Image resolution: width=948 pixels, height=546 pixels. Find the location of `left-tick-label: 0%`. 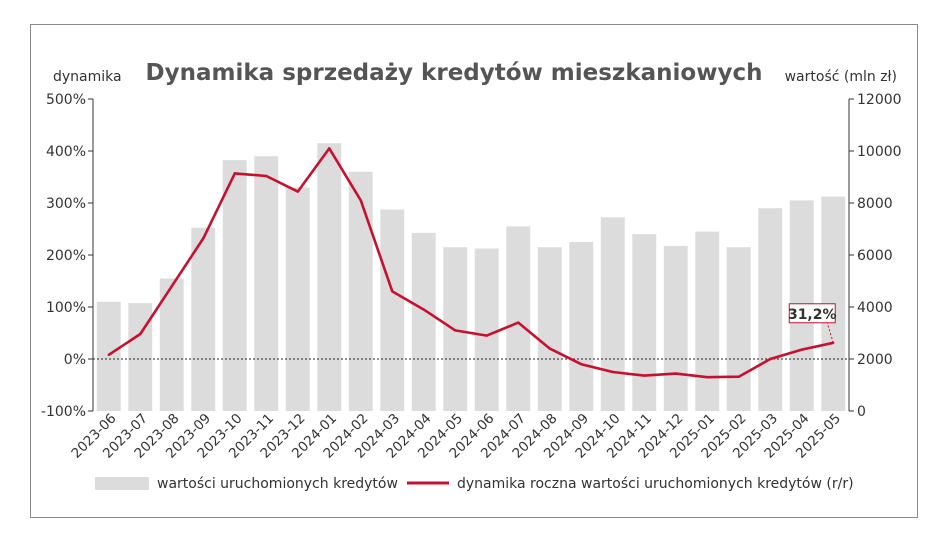

left-tick-label: 0% is located at coordinates (75, 360).